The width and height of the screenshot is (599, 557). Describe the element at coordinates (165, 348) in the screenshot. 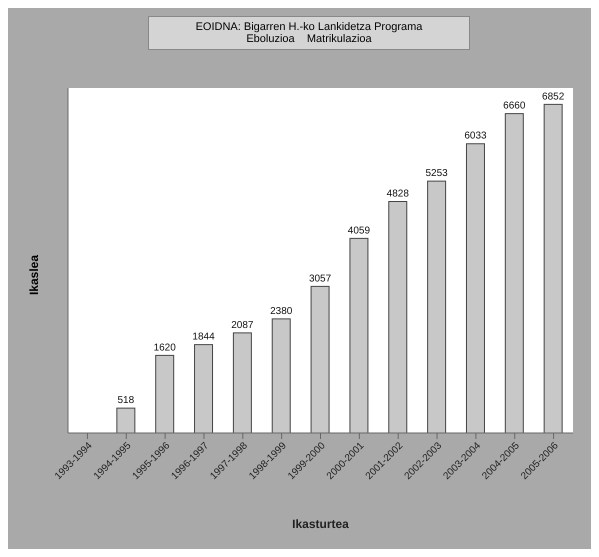

I see `data-label: 1620` at that location.